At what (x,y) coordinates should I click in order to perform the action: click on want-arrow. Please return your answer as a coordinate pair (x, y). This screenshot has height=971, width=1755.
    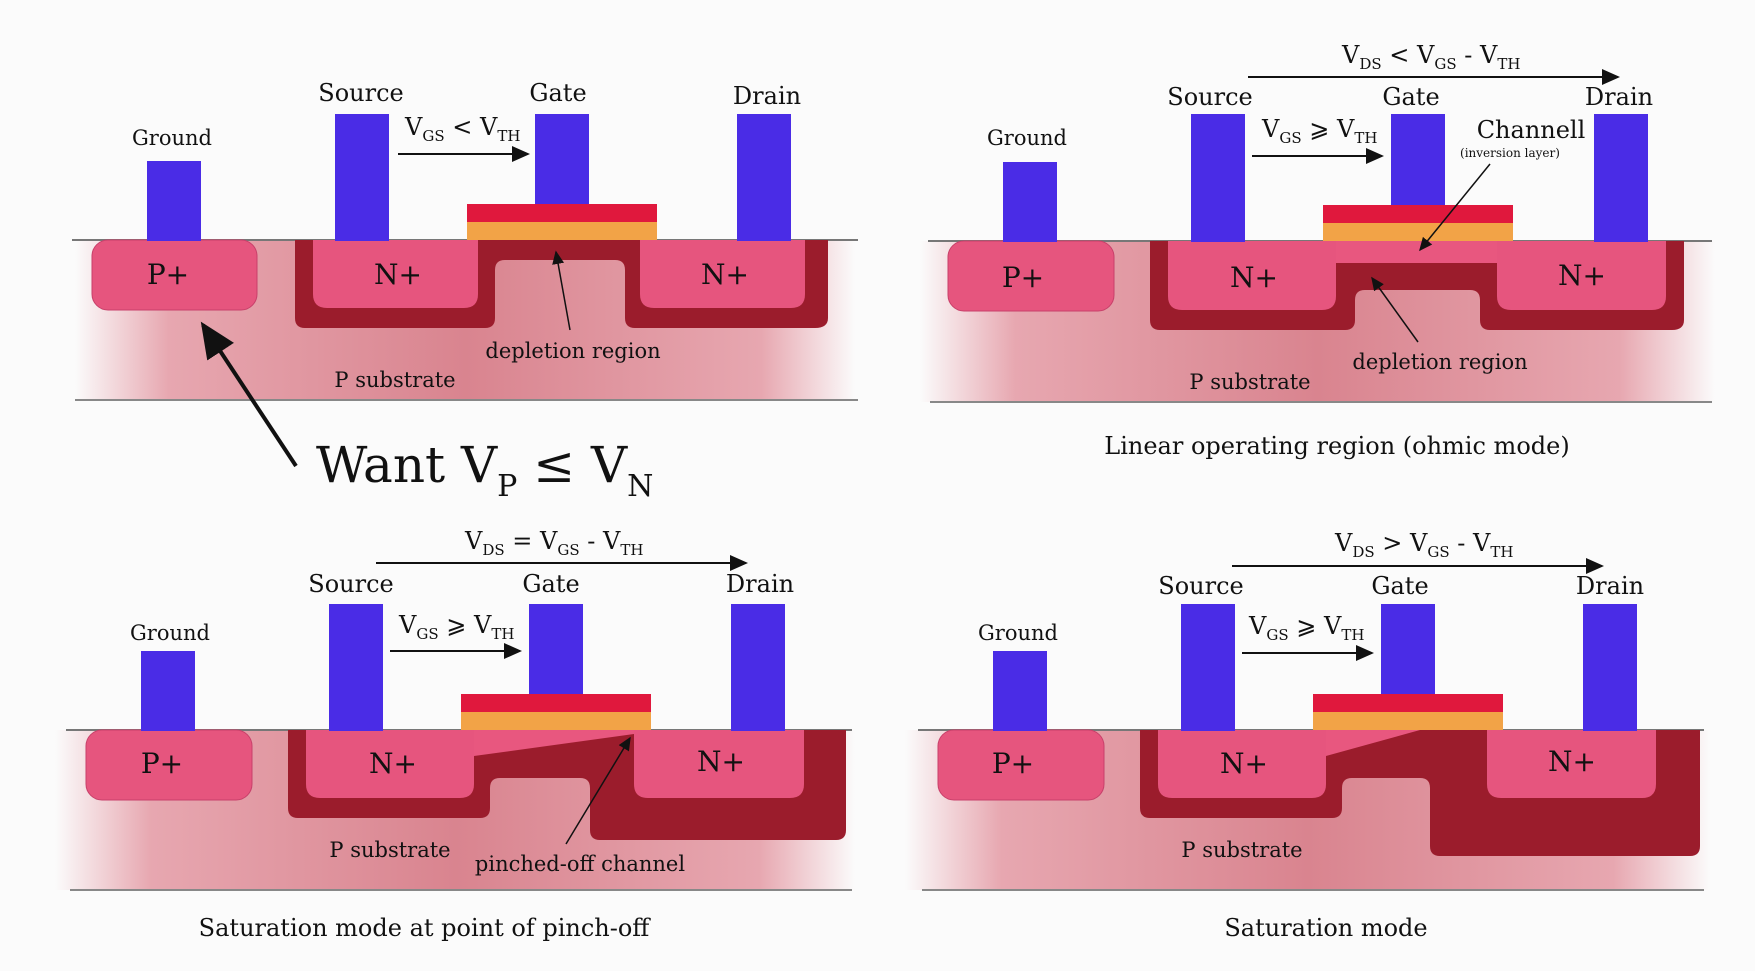
    Looking at the image, I should click on (249, 394).